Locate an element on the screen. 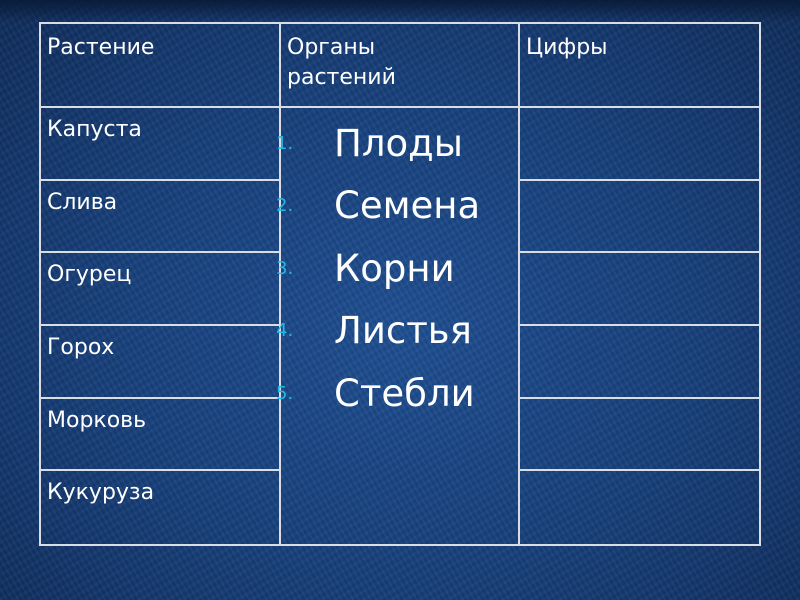  organ-item: 4. Листья is located at coordinates (378, 331).